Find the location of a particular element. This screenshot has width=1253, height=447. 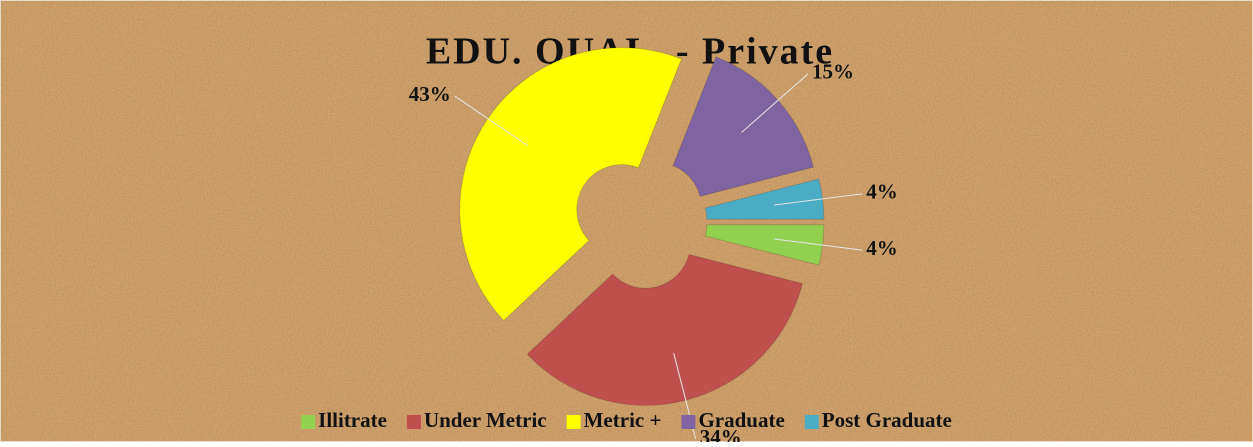

data-label: 15% is located at coordinates (833, 72).